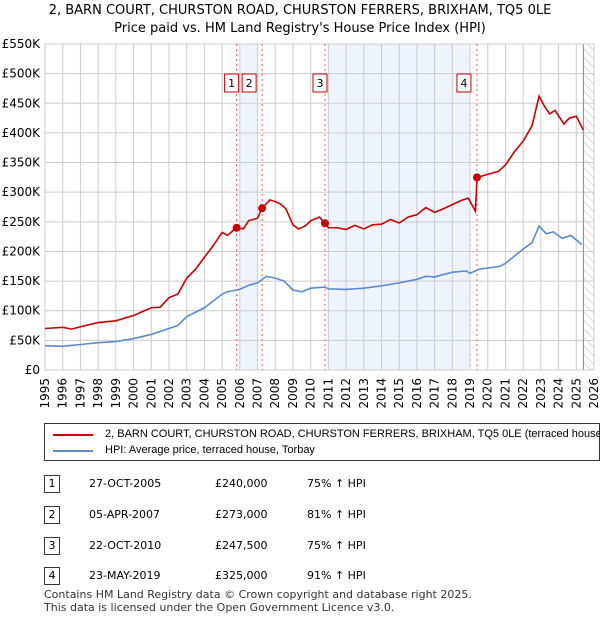 This screenshot has width=600, height=620. What do you see at coordinates (52, 484) in the screenshot?
I see `sale-number: 1` at bounding box center [52, 484].